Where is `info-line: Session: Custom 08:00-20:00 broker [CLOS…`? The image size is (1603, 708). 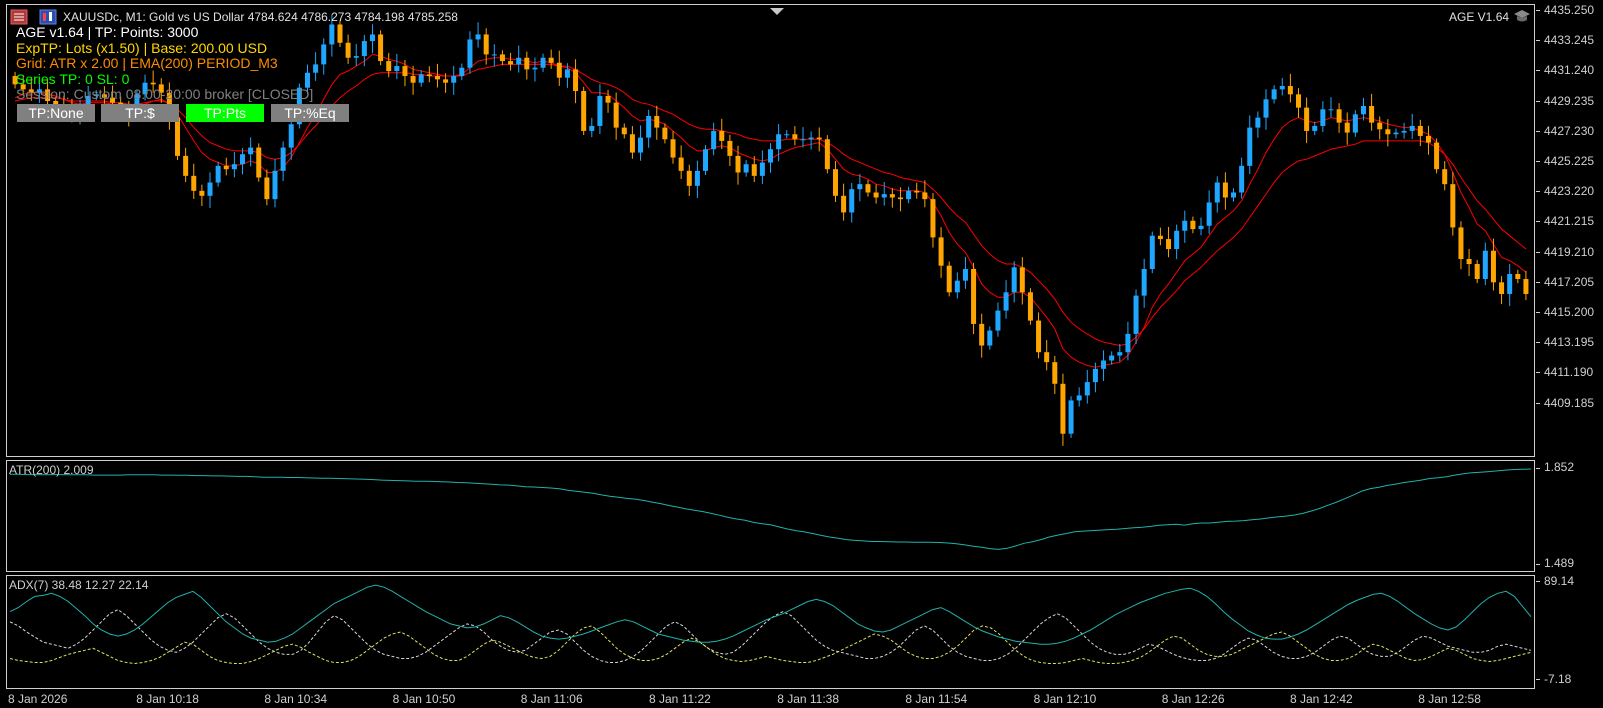 info-line: Session: Custom 08:00-20:00 broker [CLOS… is located at coordinates (165, 94).